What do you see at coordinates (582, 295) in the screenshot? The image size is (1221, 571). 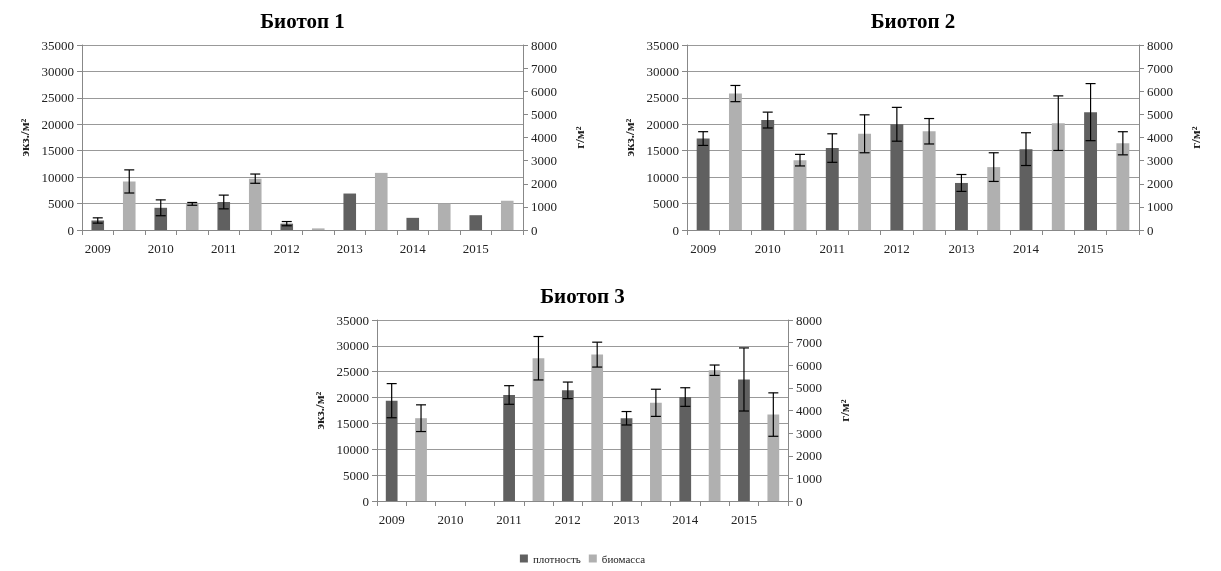 I see `chart-title: Биотоп 3` at bounding box center [582, 295].